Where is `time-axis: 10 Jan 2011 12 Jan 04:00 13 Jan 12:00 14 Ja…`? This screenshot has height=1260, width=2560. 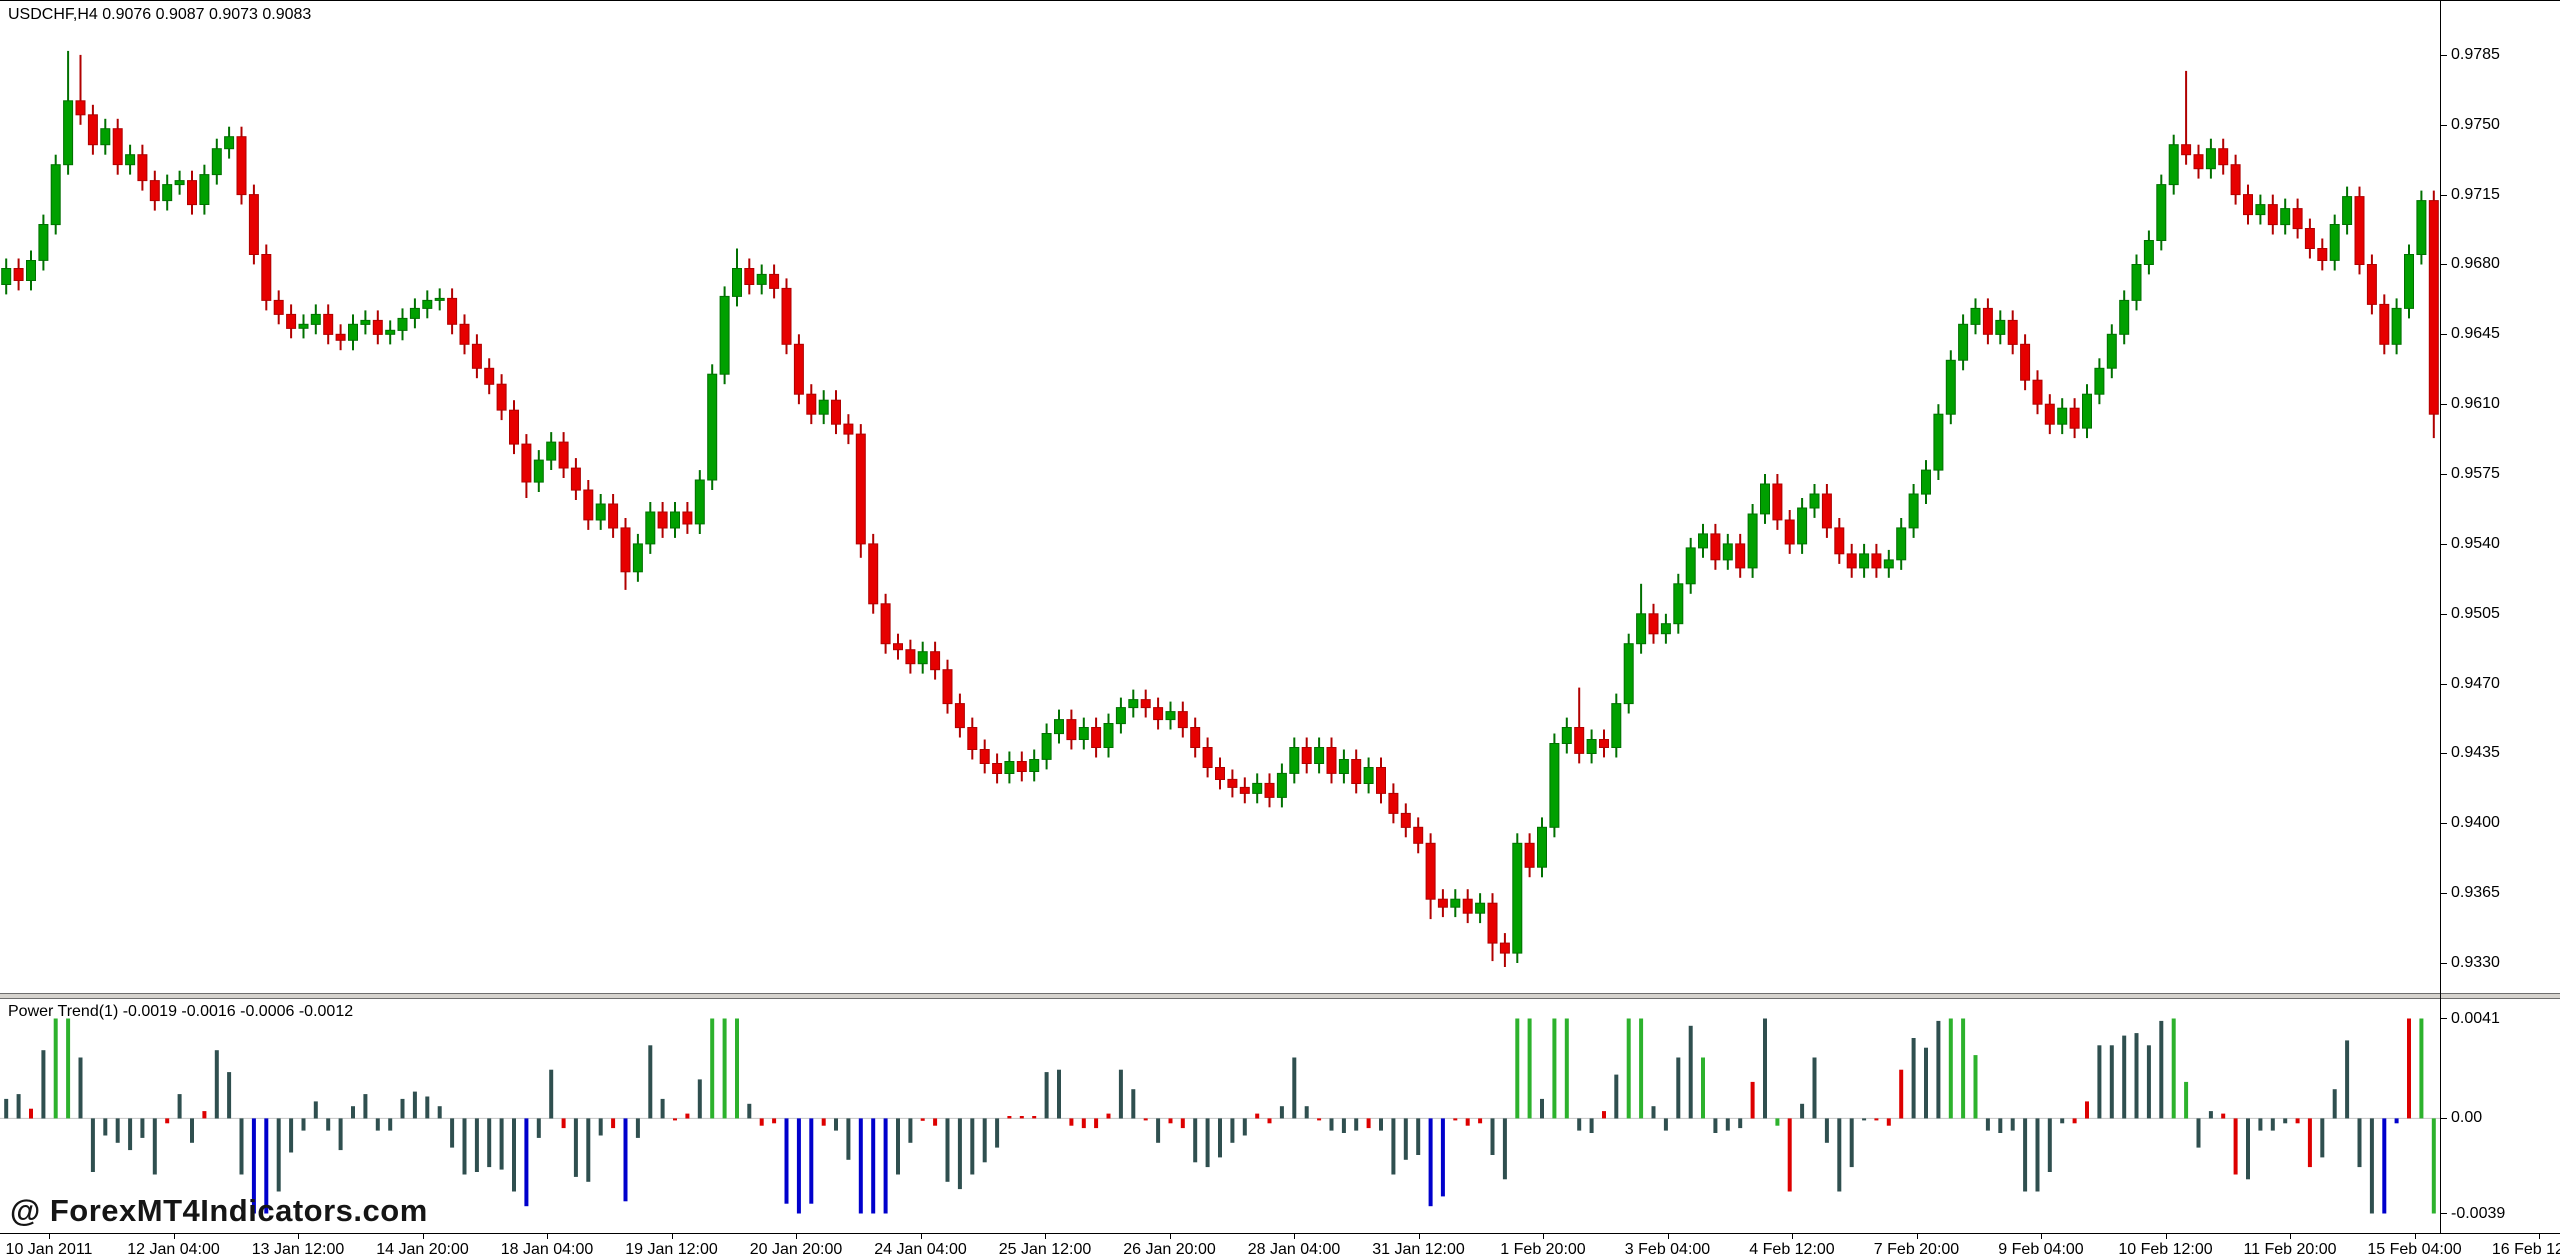
time-axis: 10 Jan 2011 12 Jan 04:00 13 Jan 12:00 14 Ja… is located at coordinates (1280, 1246).